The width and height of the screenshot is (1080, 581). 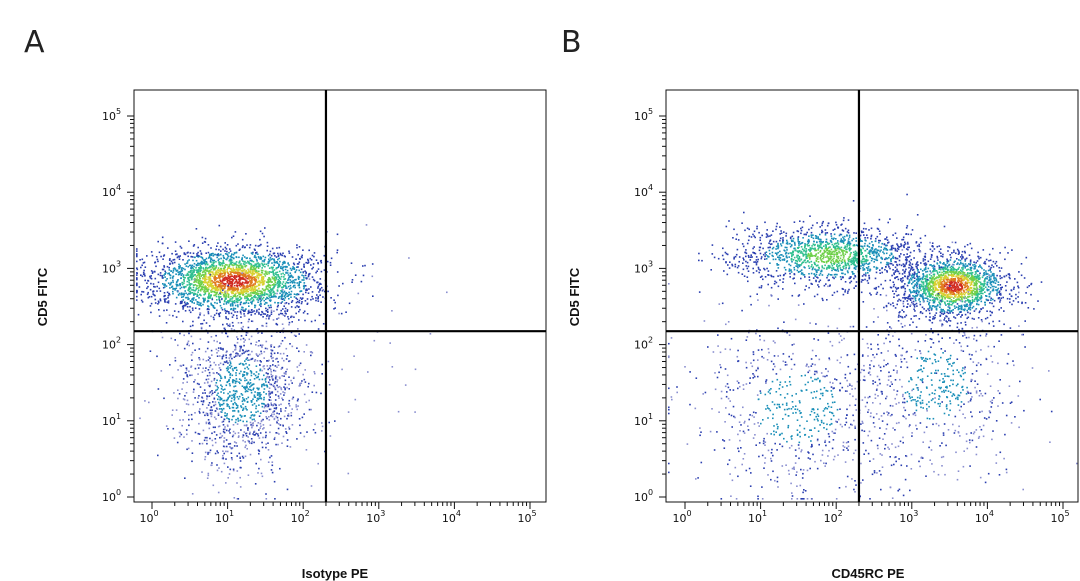 What do you see at coordinates (571, 42) in the screenshot?
I see `panel-b-label: B` at bounding box center [571, 42].